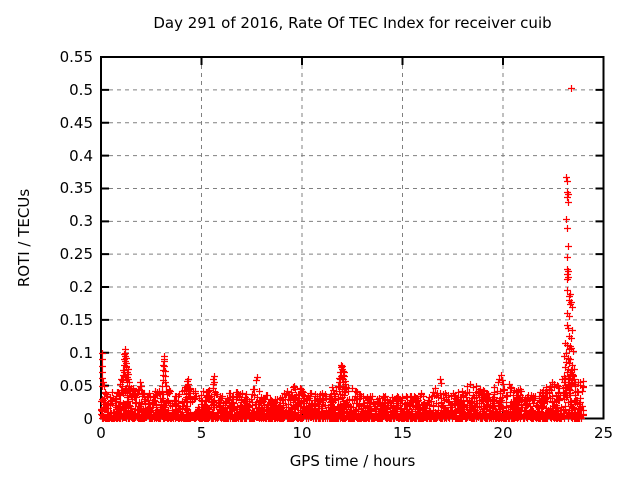  I want to click on y-tick-label: 0.1, so click(81, 352).